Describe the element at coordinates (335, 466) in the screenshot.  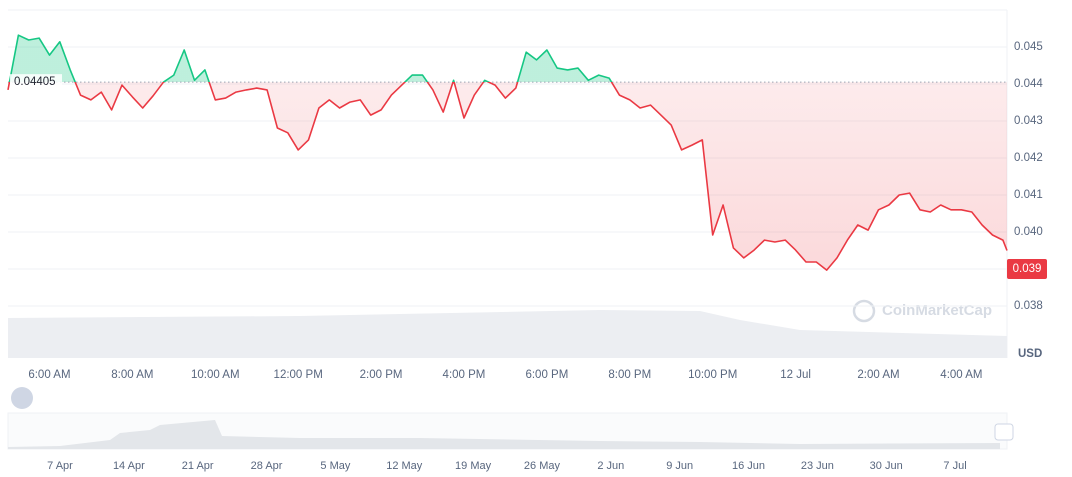
I see `navigator-label: 5 May` at that location.